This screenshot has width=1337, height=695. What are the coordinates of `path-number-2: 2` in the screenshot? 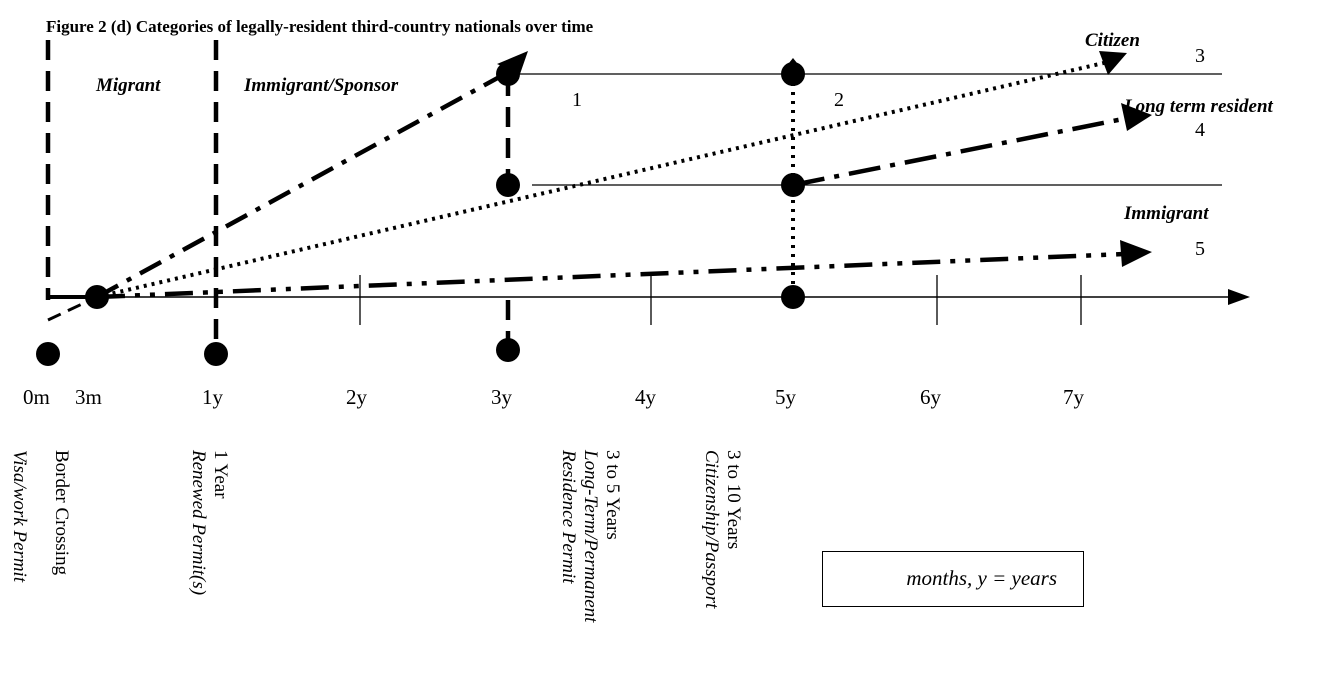 It's located at (839, 100).